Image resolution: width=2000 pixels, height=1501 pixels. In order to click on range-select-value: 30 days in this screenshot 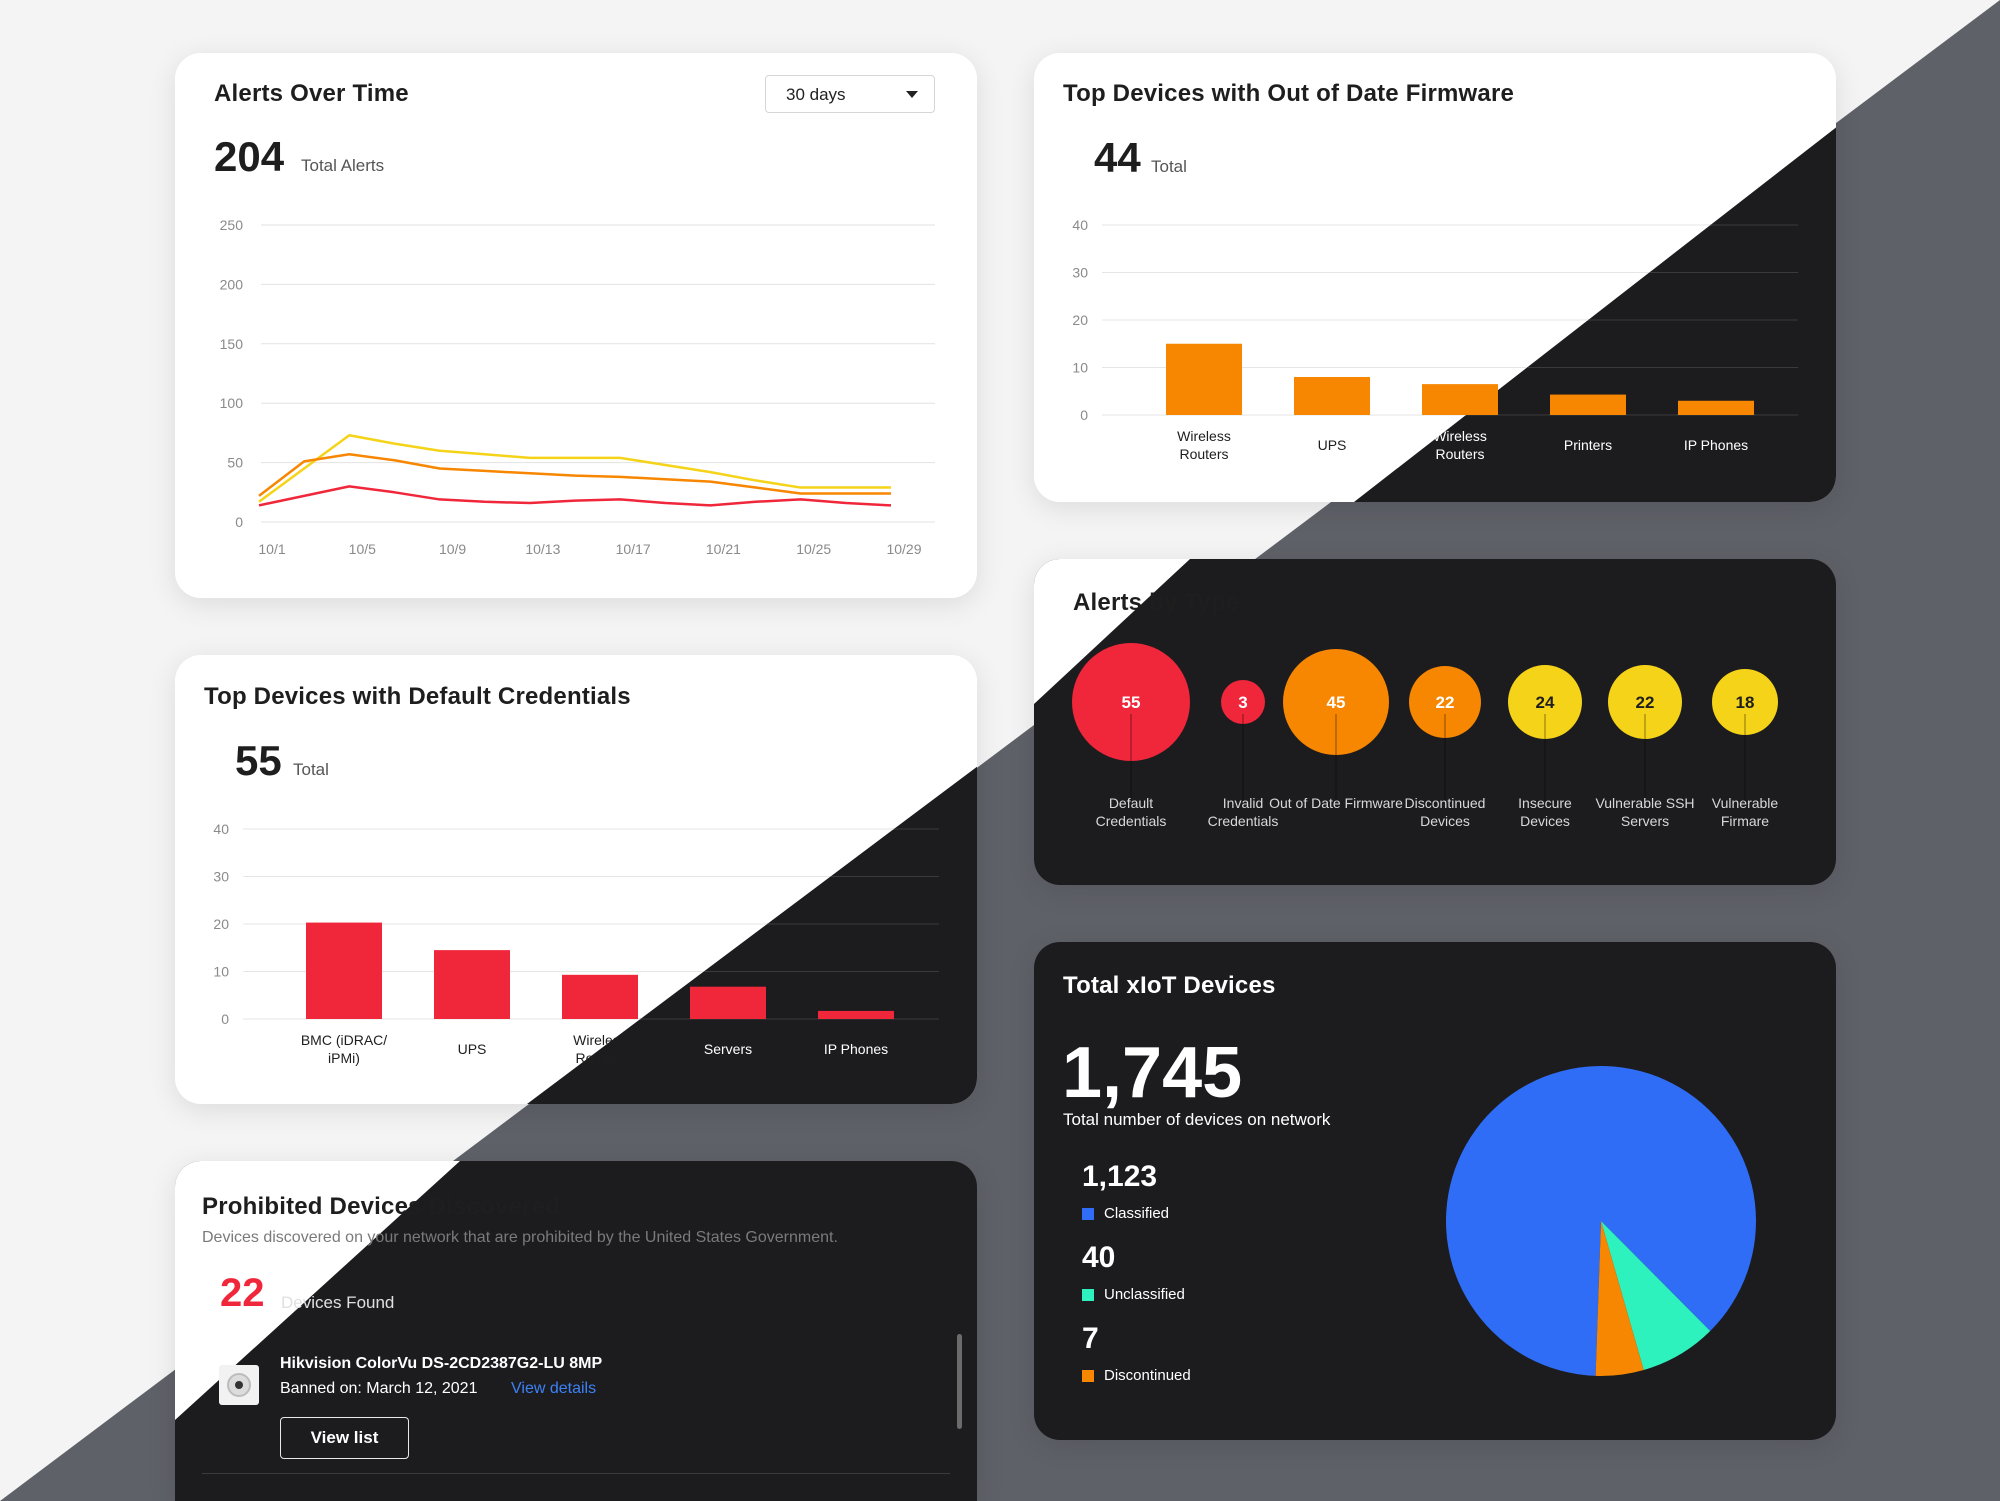, I will do `click(816, 94)`.